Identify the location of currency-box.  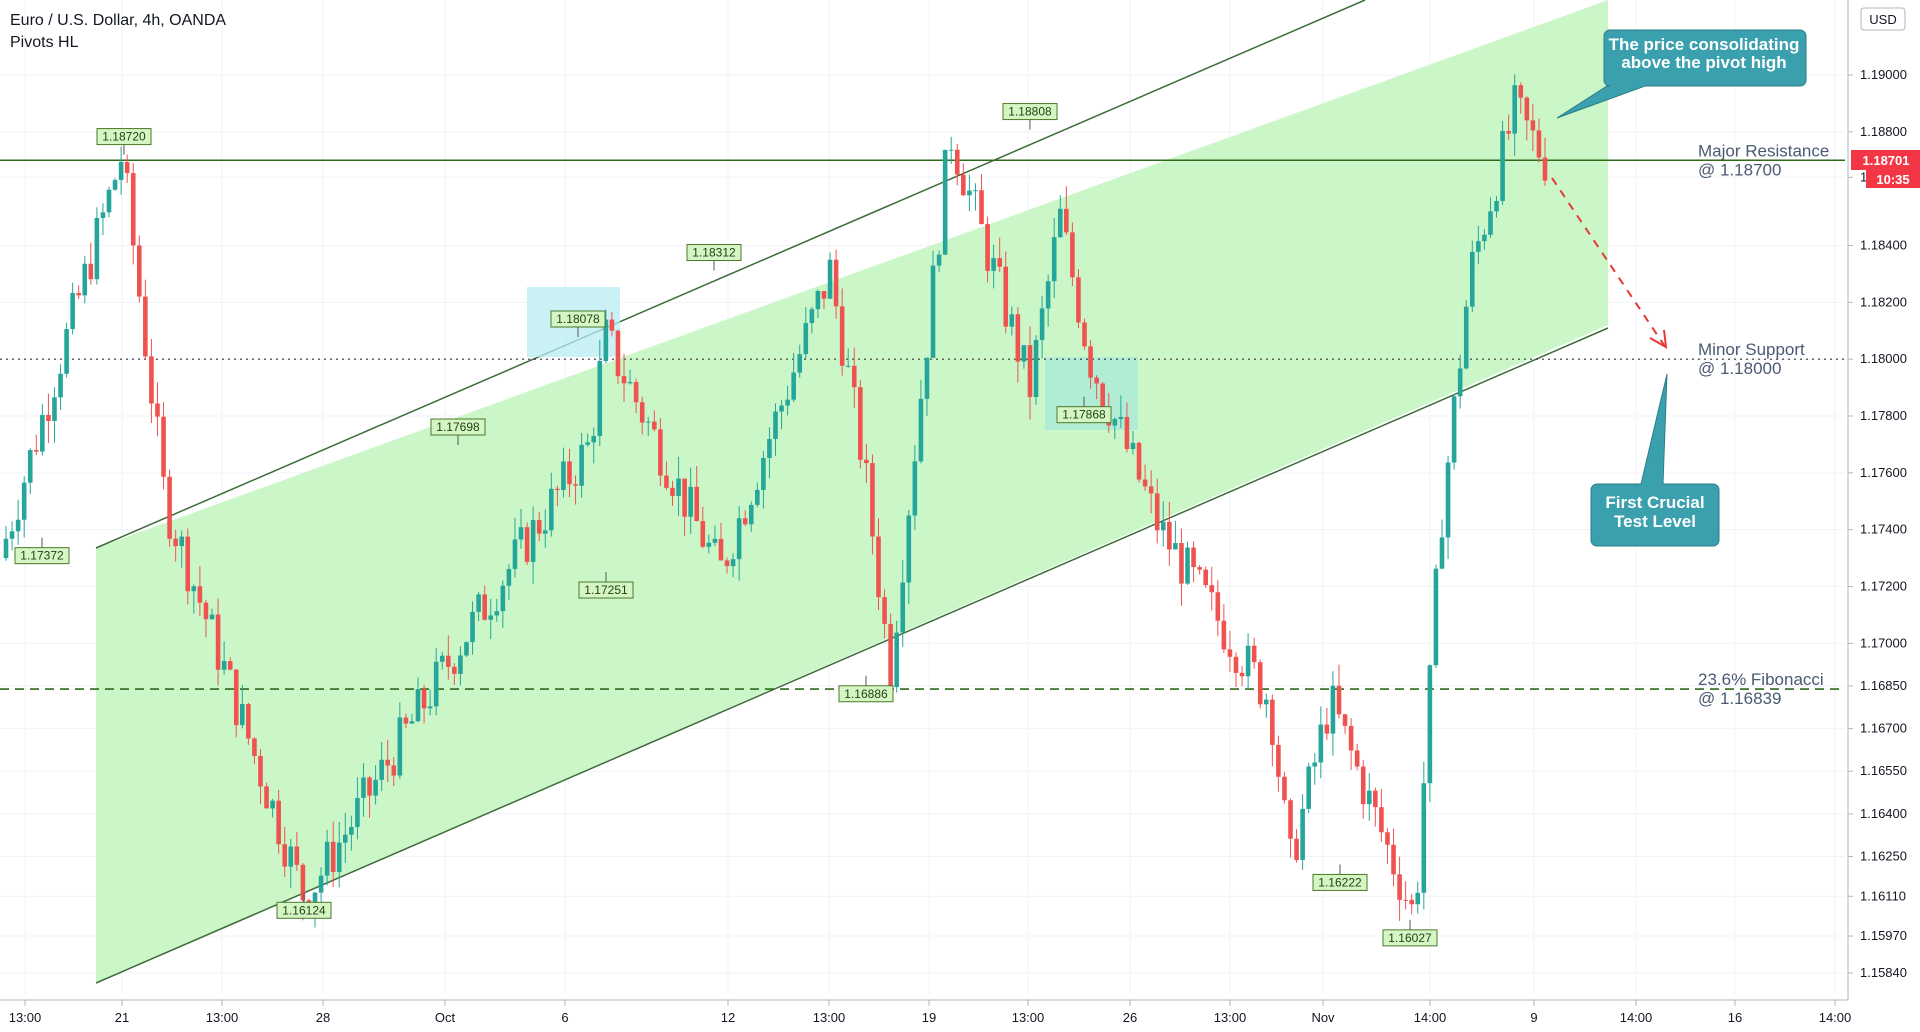
(1883, 19).